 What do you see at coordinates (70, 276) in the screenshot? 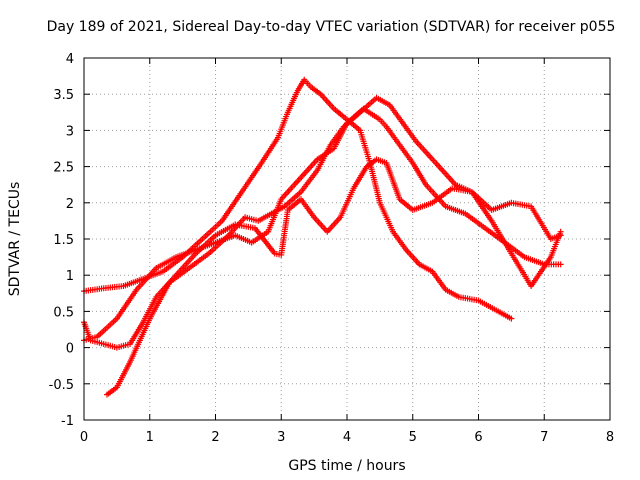
I see `y-tick-label: 1` at bounding box center [70, 276].